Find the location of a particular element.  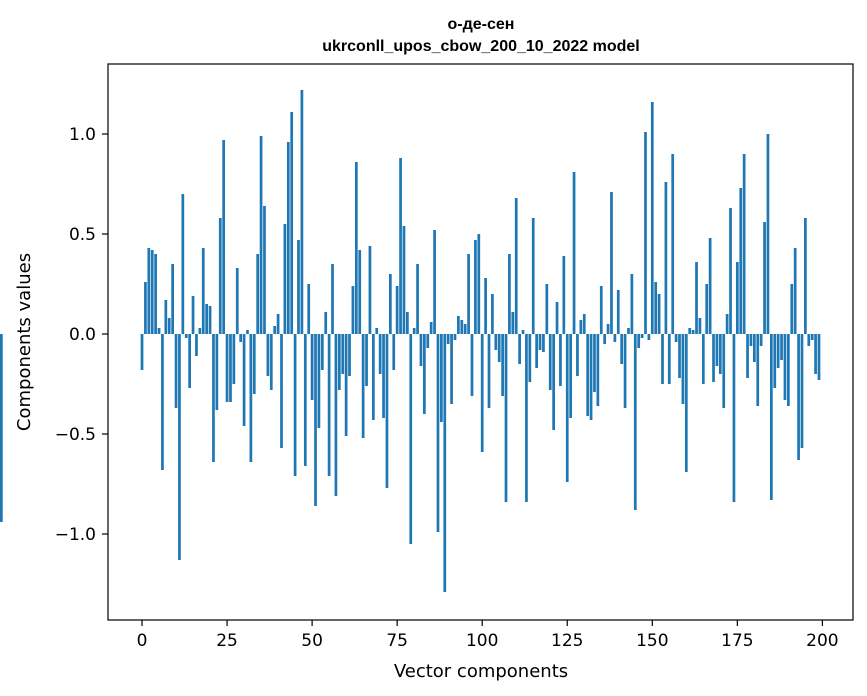

y-tick-label: 0.5 is located at coordinates (82, 235).